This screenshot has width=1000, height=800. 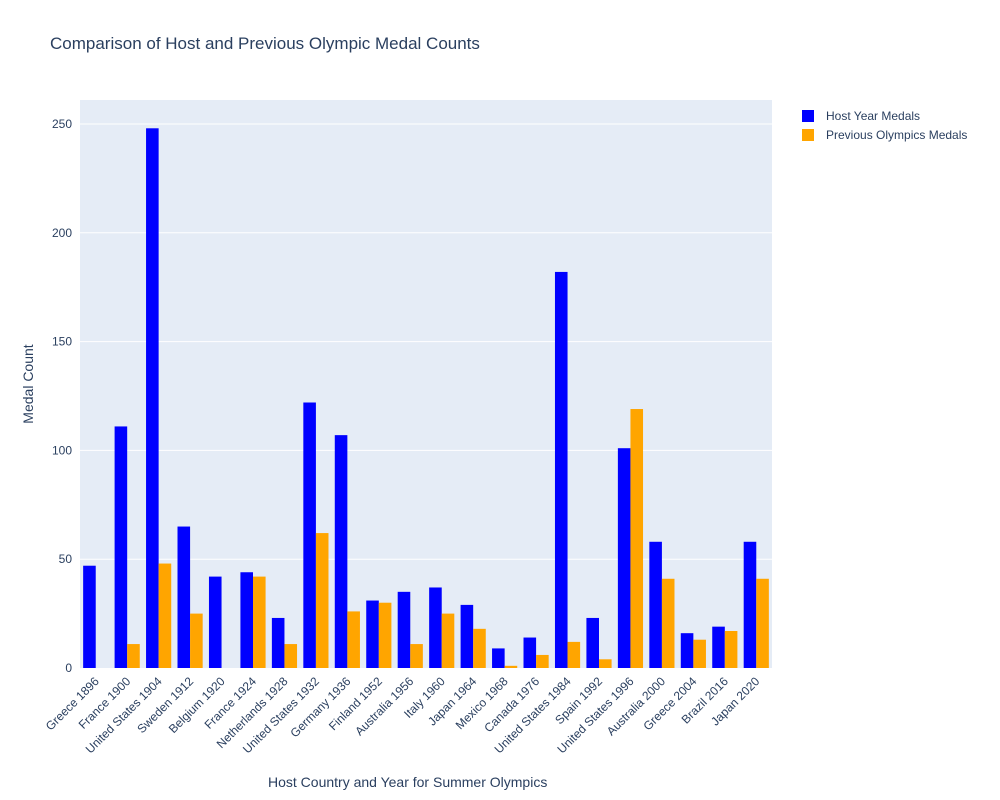 I want to click on legend-label-host: Host Year Medals, so click(x=873, y=115).